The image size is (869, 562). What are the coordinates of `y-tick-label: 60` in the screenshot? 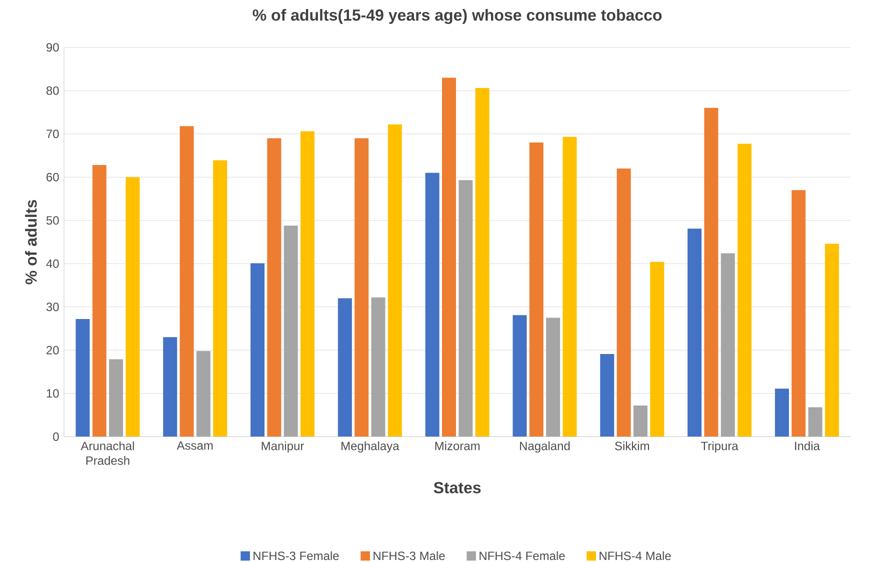 It's located at (52, 177).